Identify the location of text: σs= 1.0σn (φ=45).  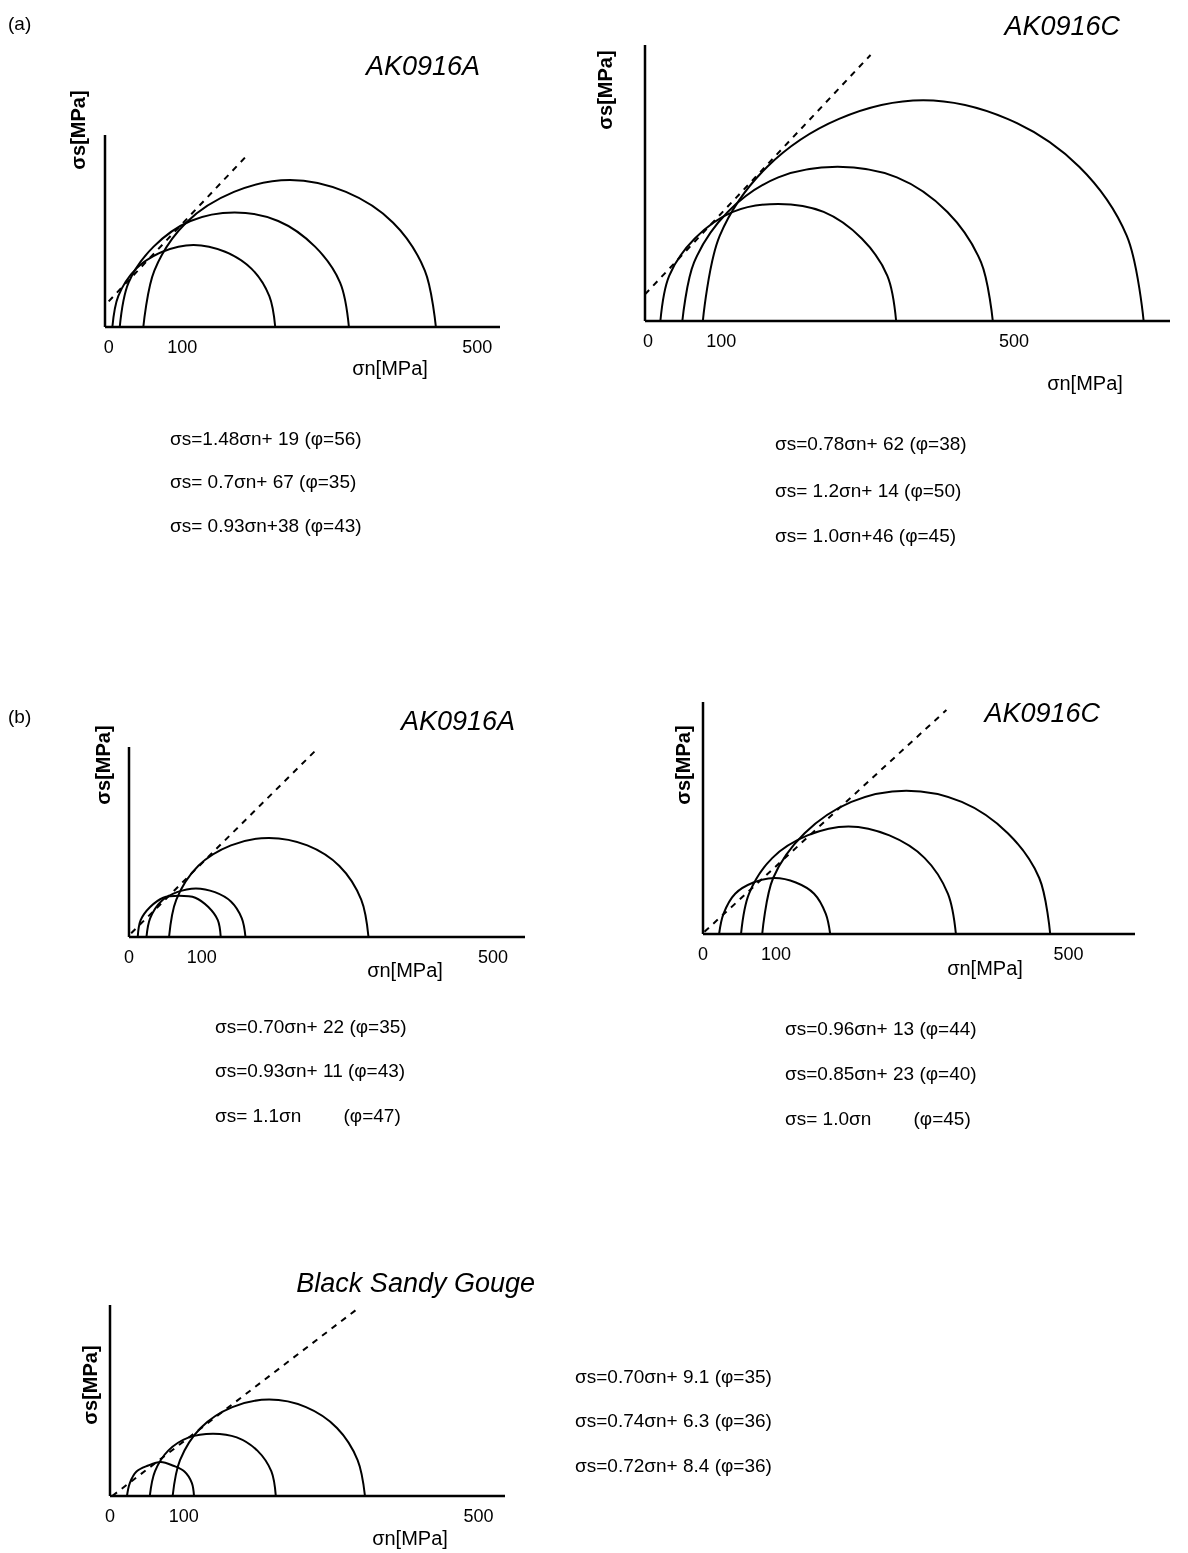
(878, 1118).